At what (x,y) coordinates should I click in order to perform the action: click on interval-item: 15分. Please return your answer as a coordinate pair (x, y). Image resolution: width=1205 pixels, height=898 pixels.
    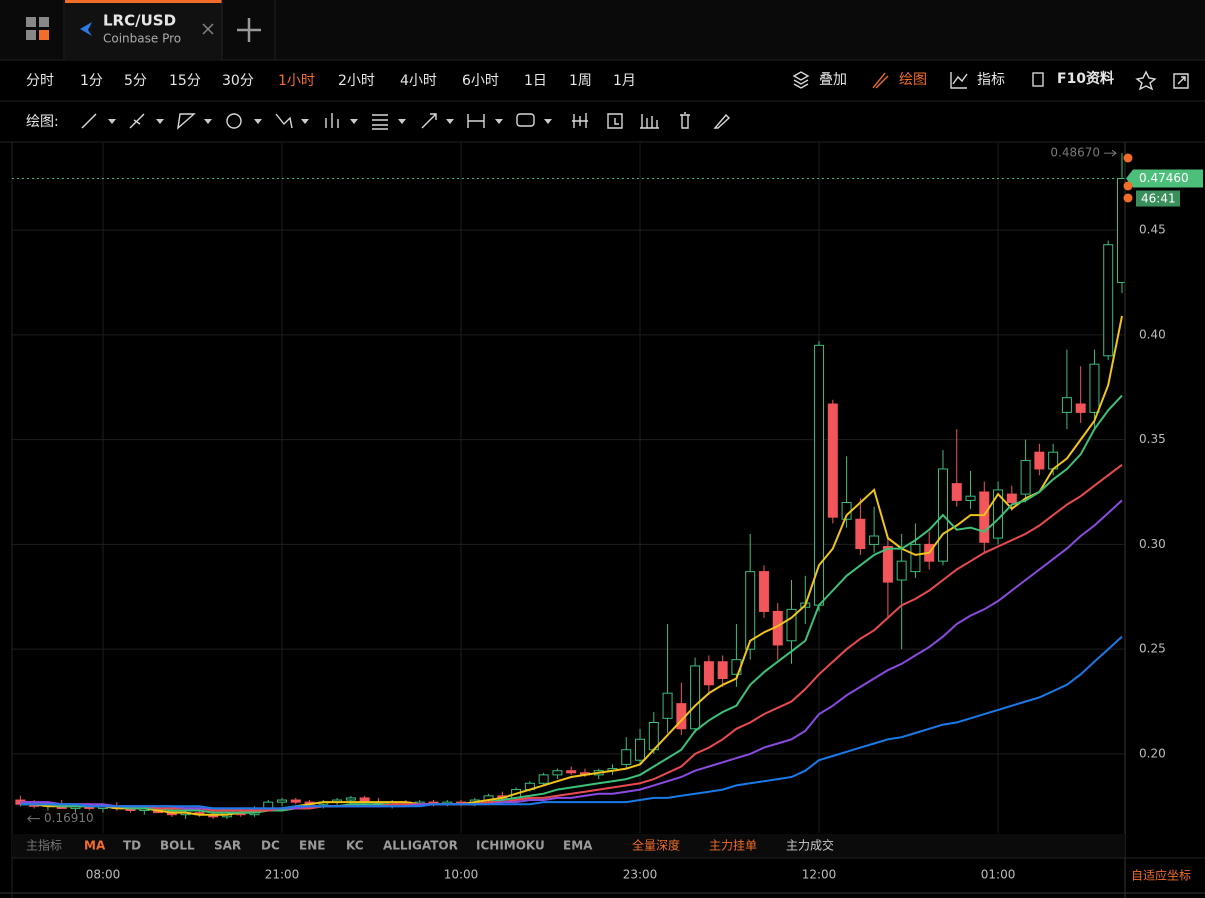
    Looking at the image, I should click on (185, 81).